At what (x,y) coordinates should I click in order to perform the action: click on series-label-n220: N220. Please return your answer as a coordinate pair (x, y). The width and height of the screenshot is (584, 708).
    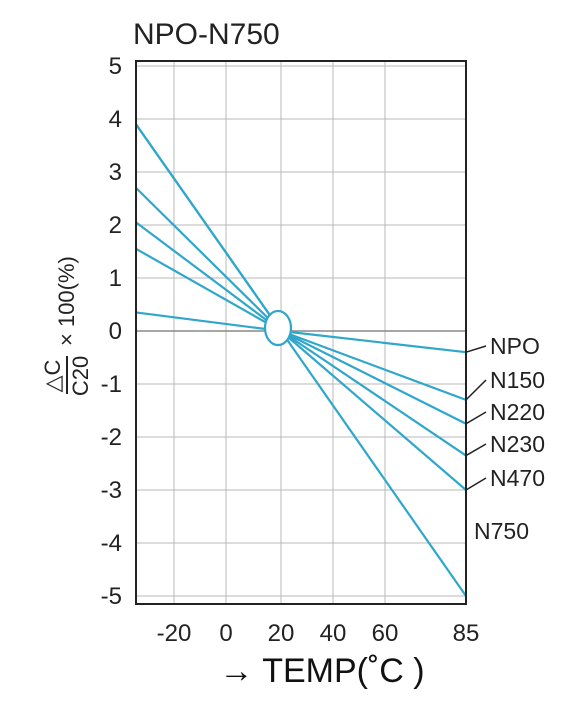
    Looking at the image, I should click on (517, 412).